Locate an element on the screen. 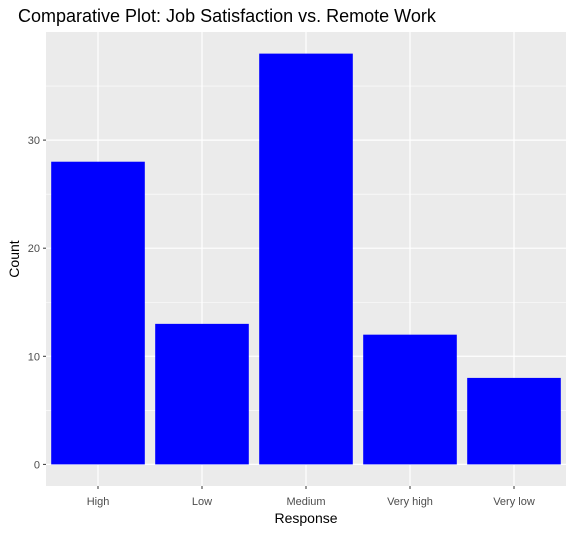  bar-medium is located at coordinates (306, 259).